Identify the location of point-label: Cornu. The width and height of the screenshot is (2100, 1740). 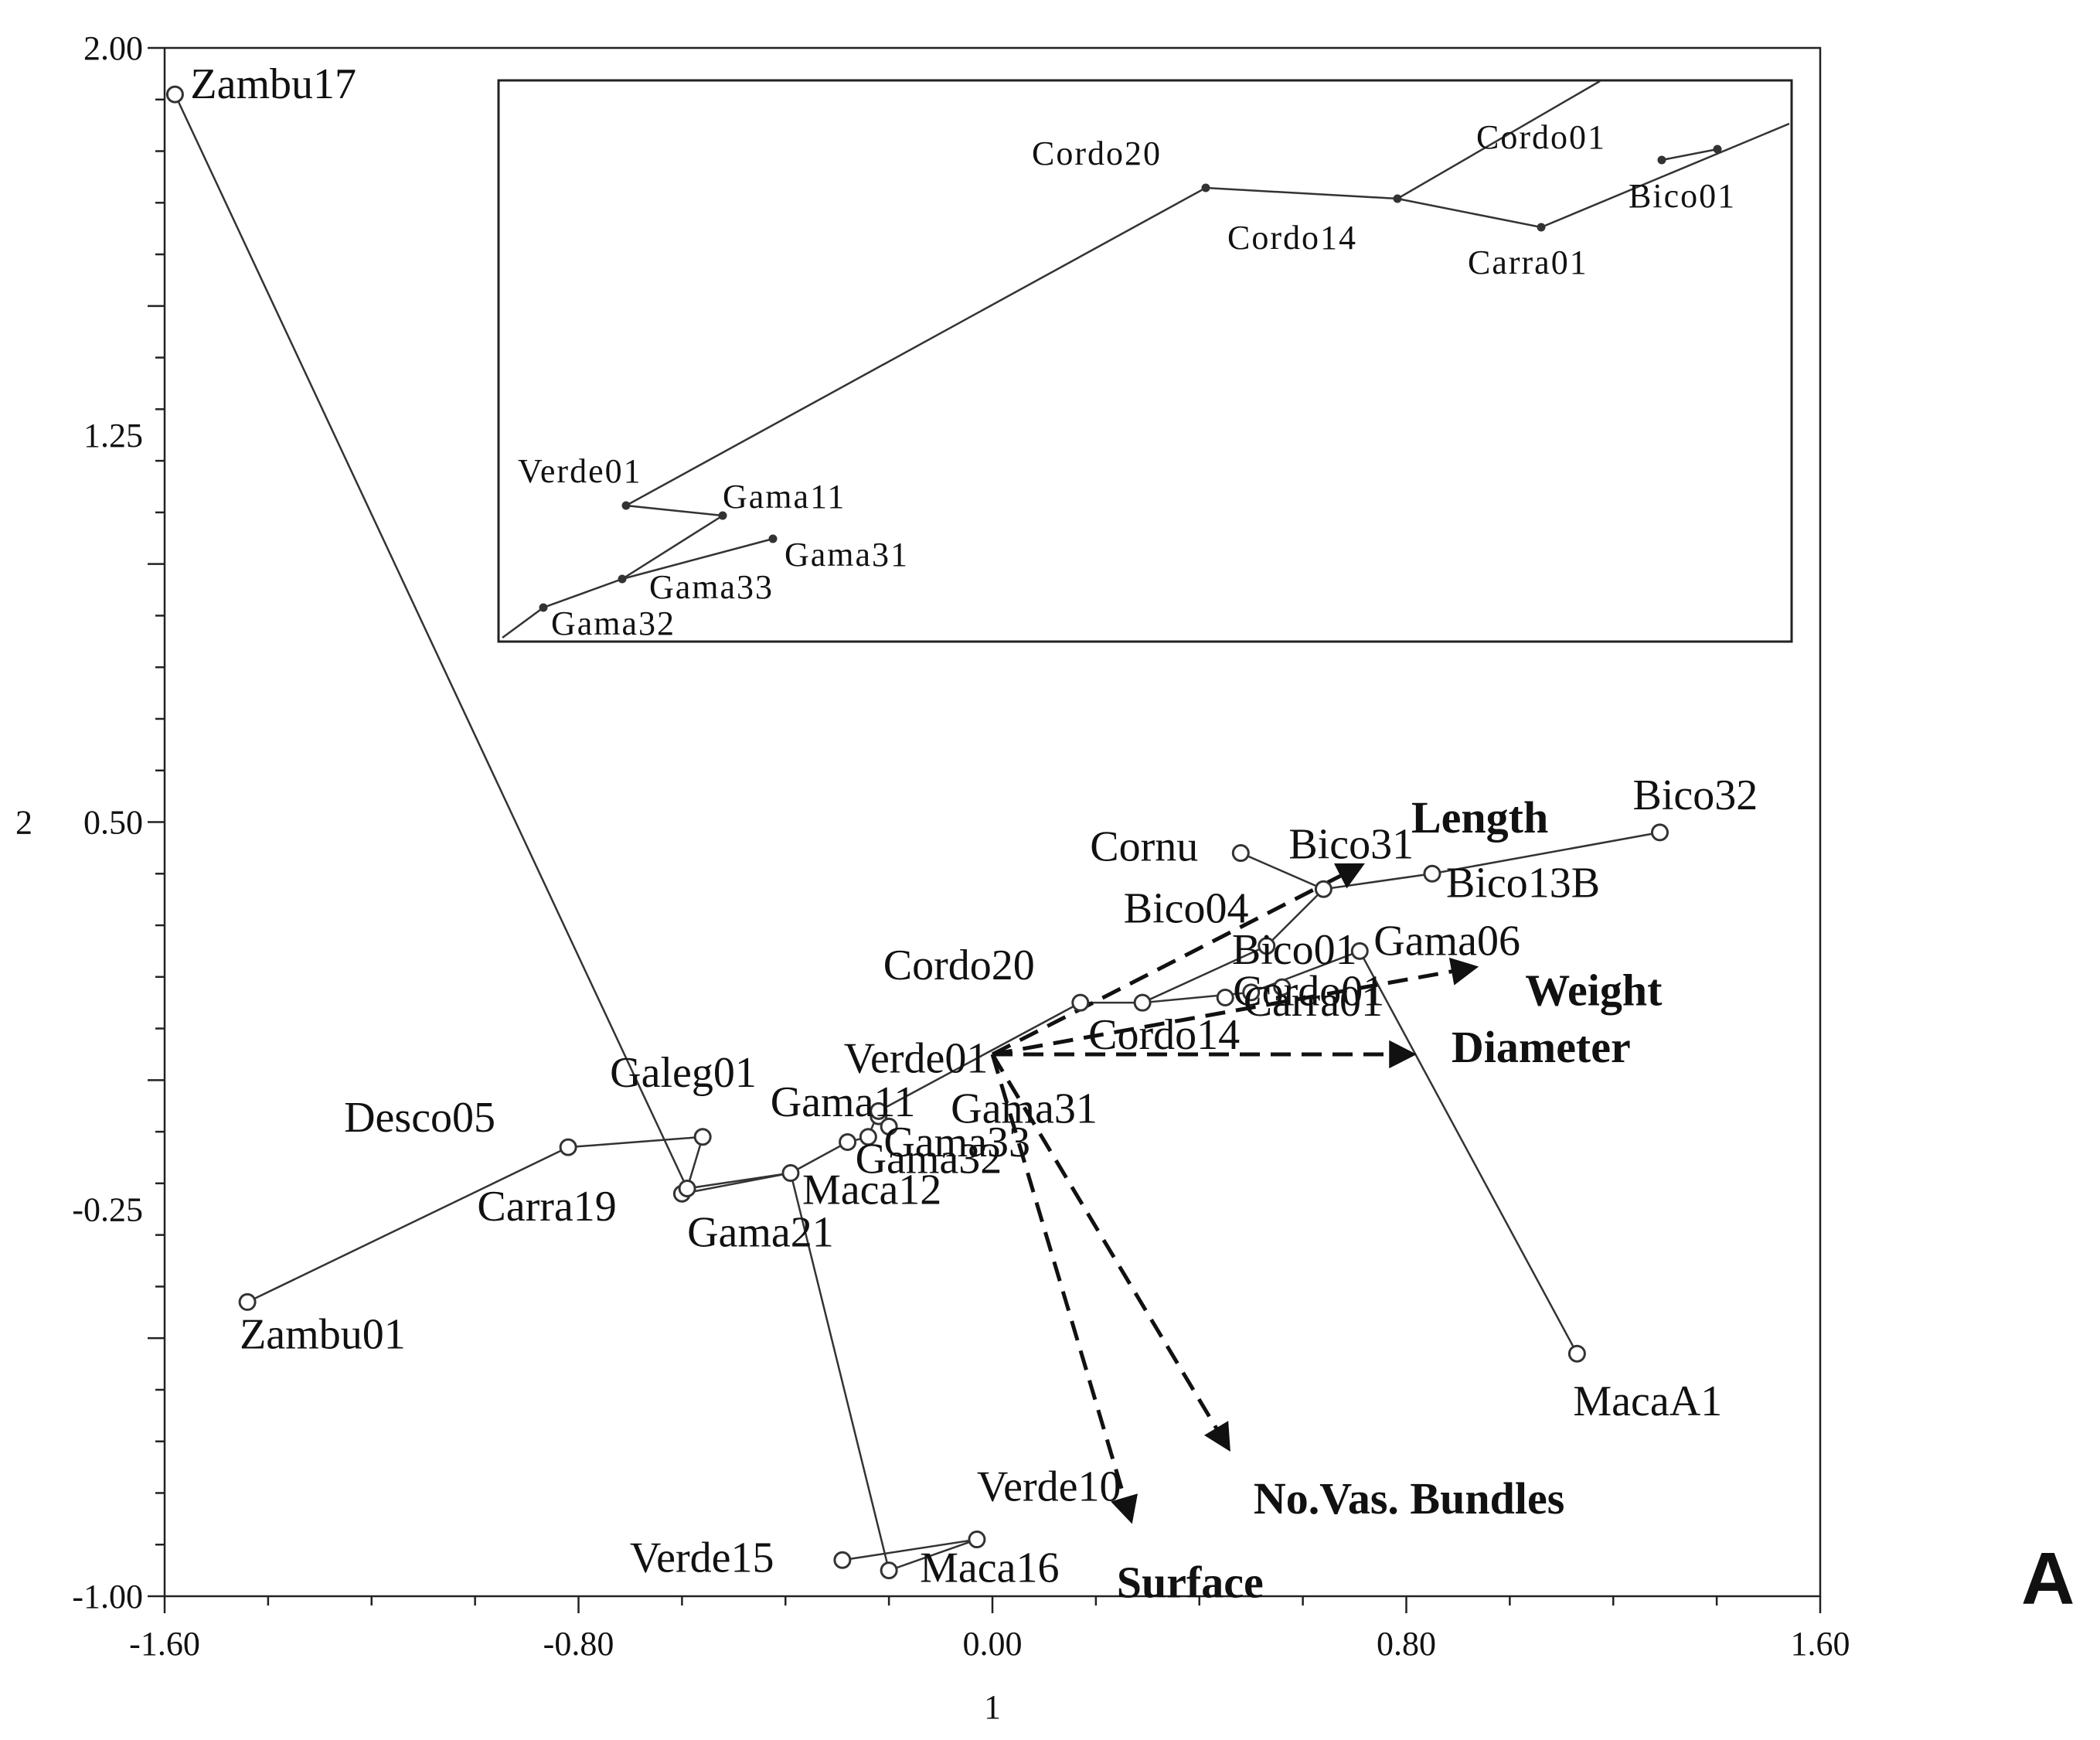
(1144, 847).